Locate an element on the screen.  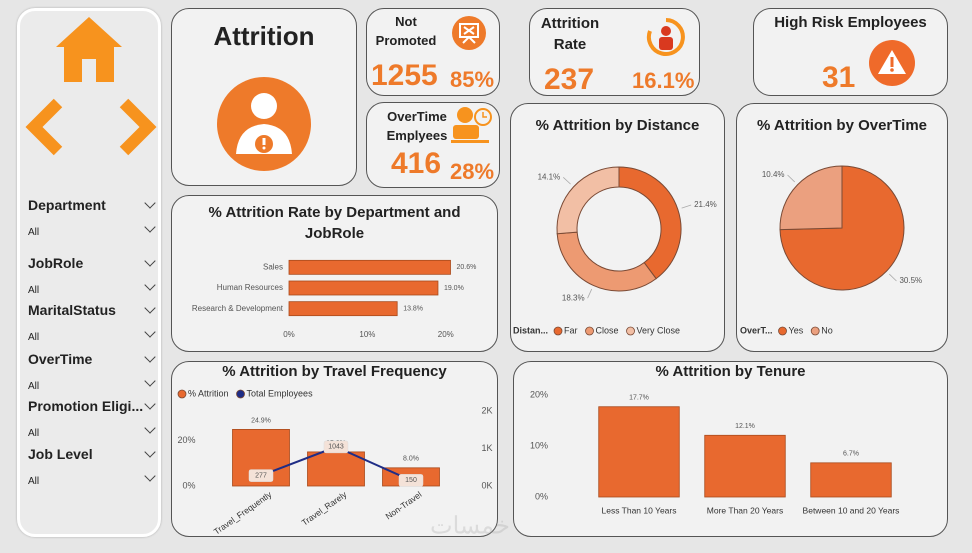
x-tick-label: Travel_Rarely is located at coordinates (324, 508).